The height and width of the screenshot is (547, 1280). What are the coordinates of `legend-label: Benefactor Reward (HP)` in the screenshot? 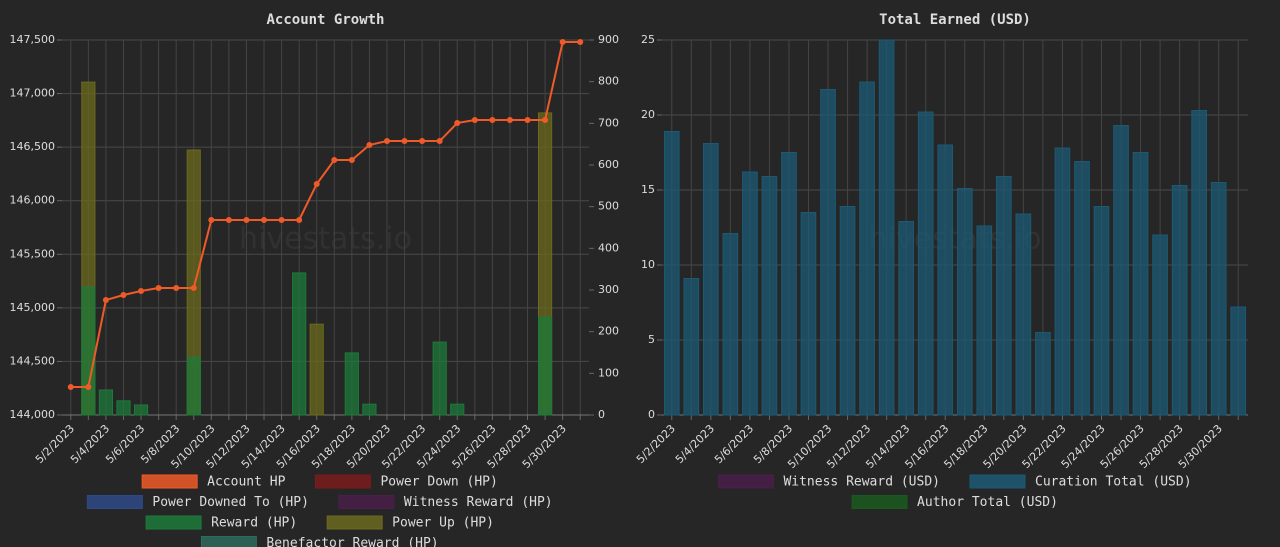 It's located at (352, 541).